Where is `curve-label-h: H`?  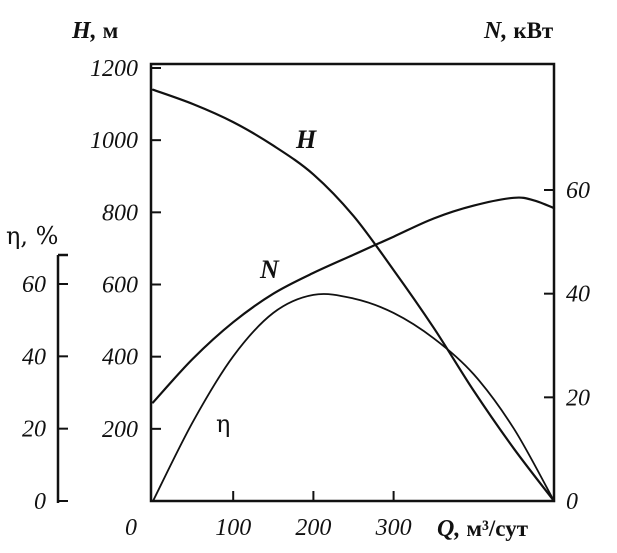 curve-label-h: H is located at coordinates (306, 139).